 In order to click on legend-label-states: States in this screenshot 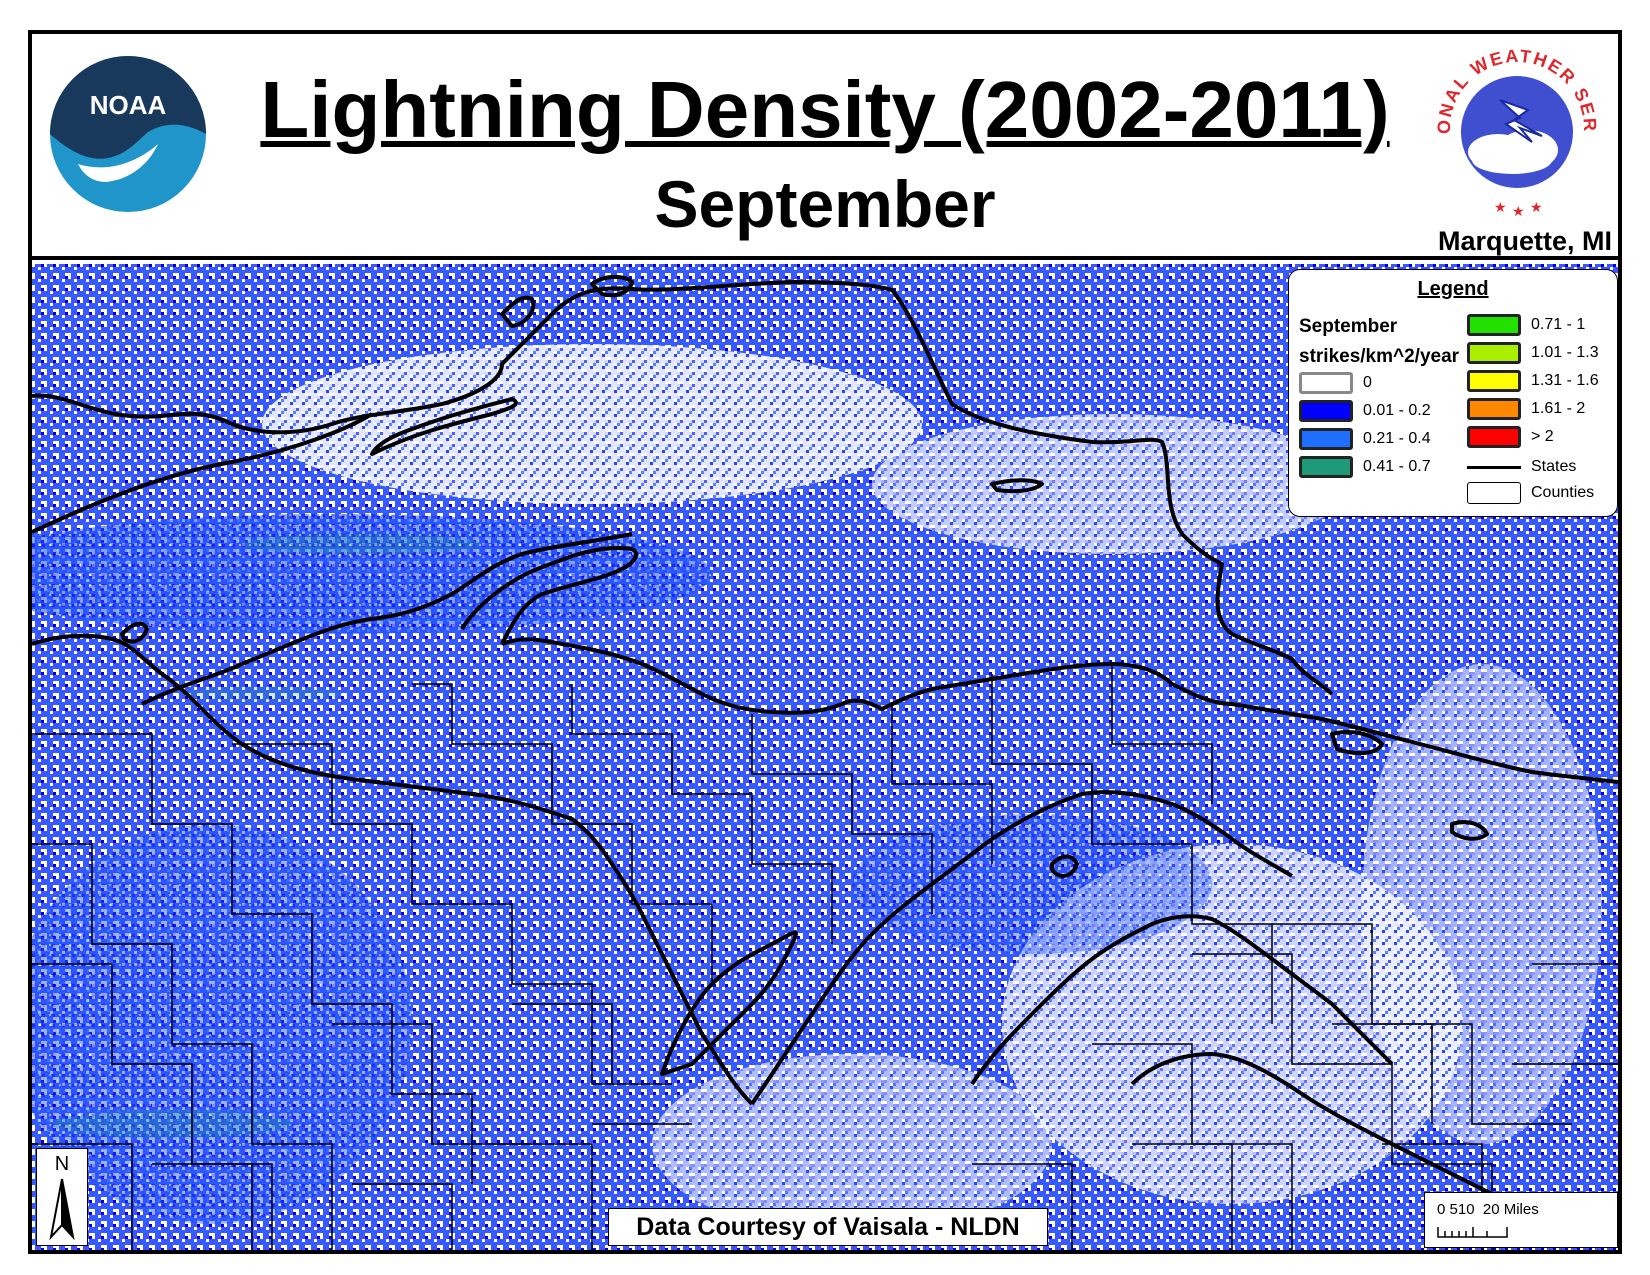, I will do `click(1554, 466)`.